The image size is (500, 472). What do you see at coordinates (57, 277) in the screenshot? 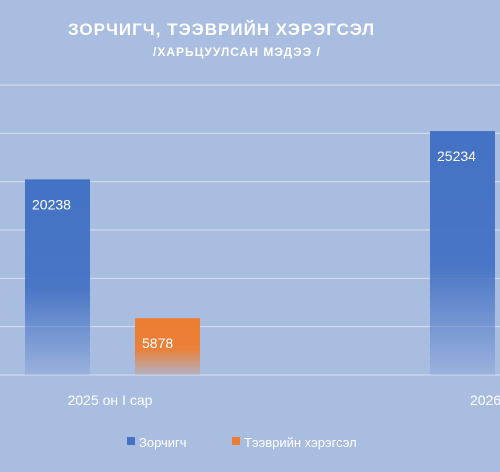
I see `bar-series1-cat1` at bounding box center [57, 277].